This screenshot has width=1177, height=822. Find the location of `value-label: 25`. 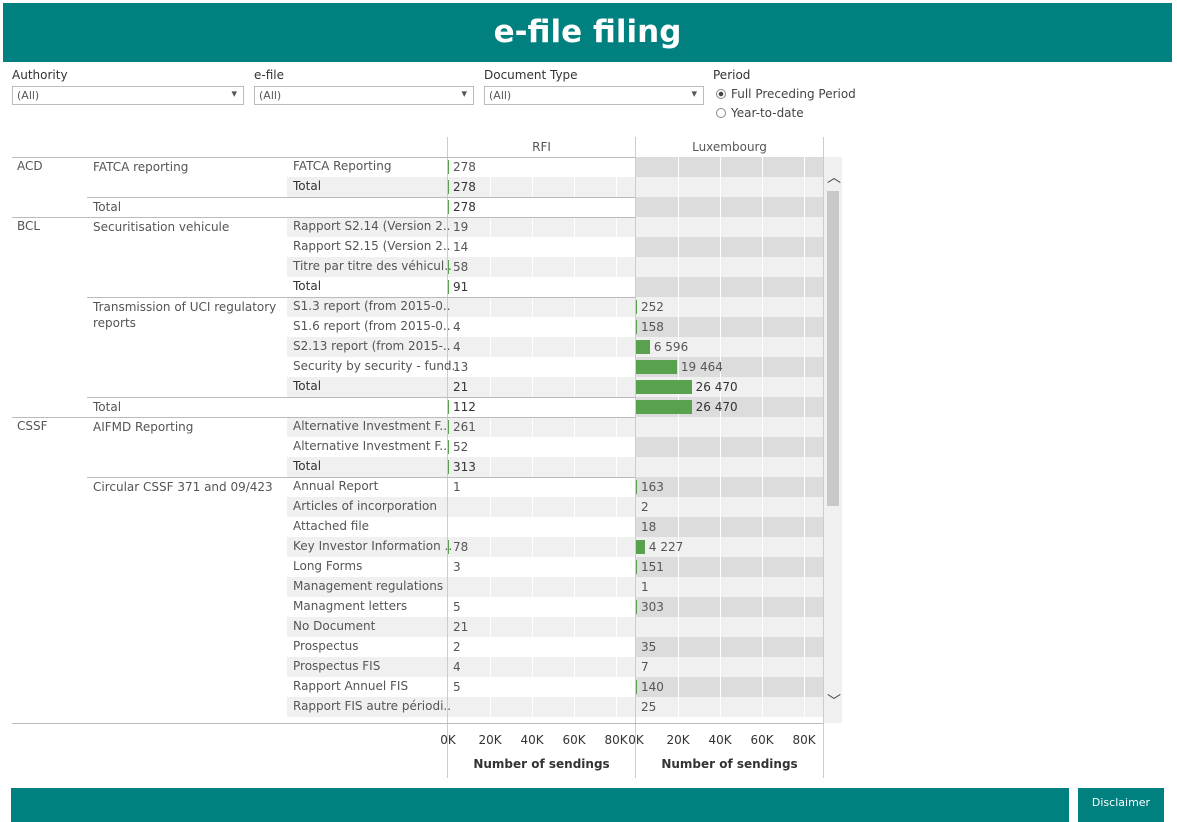

value-label: 25 is located at coordinates (649, 707).